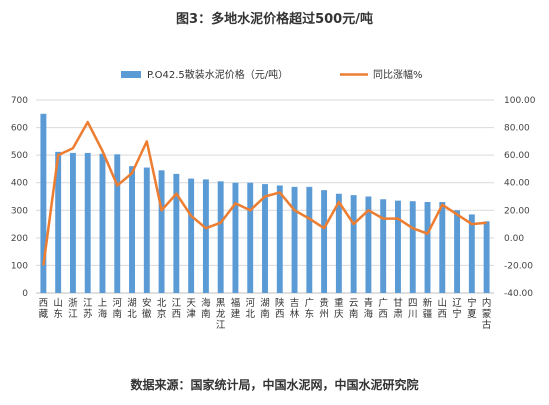 The width and height of the screenshot is (549, 405). What do you see at coordinates (25, 294) in the screenshot?
I see `left-tick-label: 0` at bounding box center [25, 294].